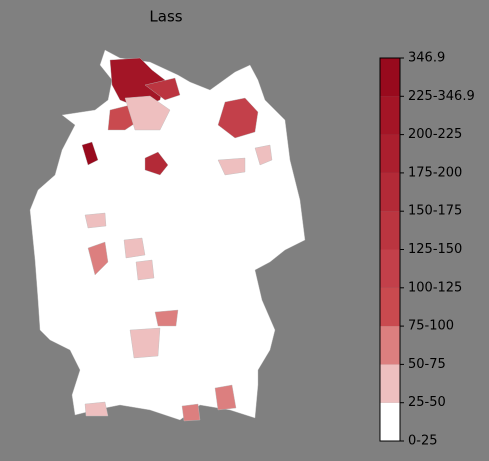  What do you see at coordinates (427, 402) in the screenshot?
I see `colorbar-label: 25-50` at bounding box center [427, 402].